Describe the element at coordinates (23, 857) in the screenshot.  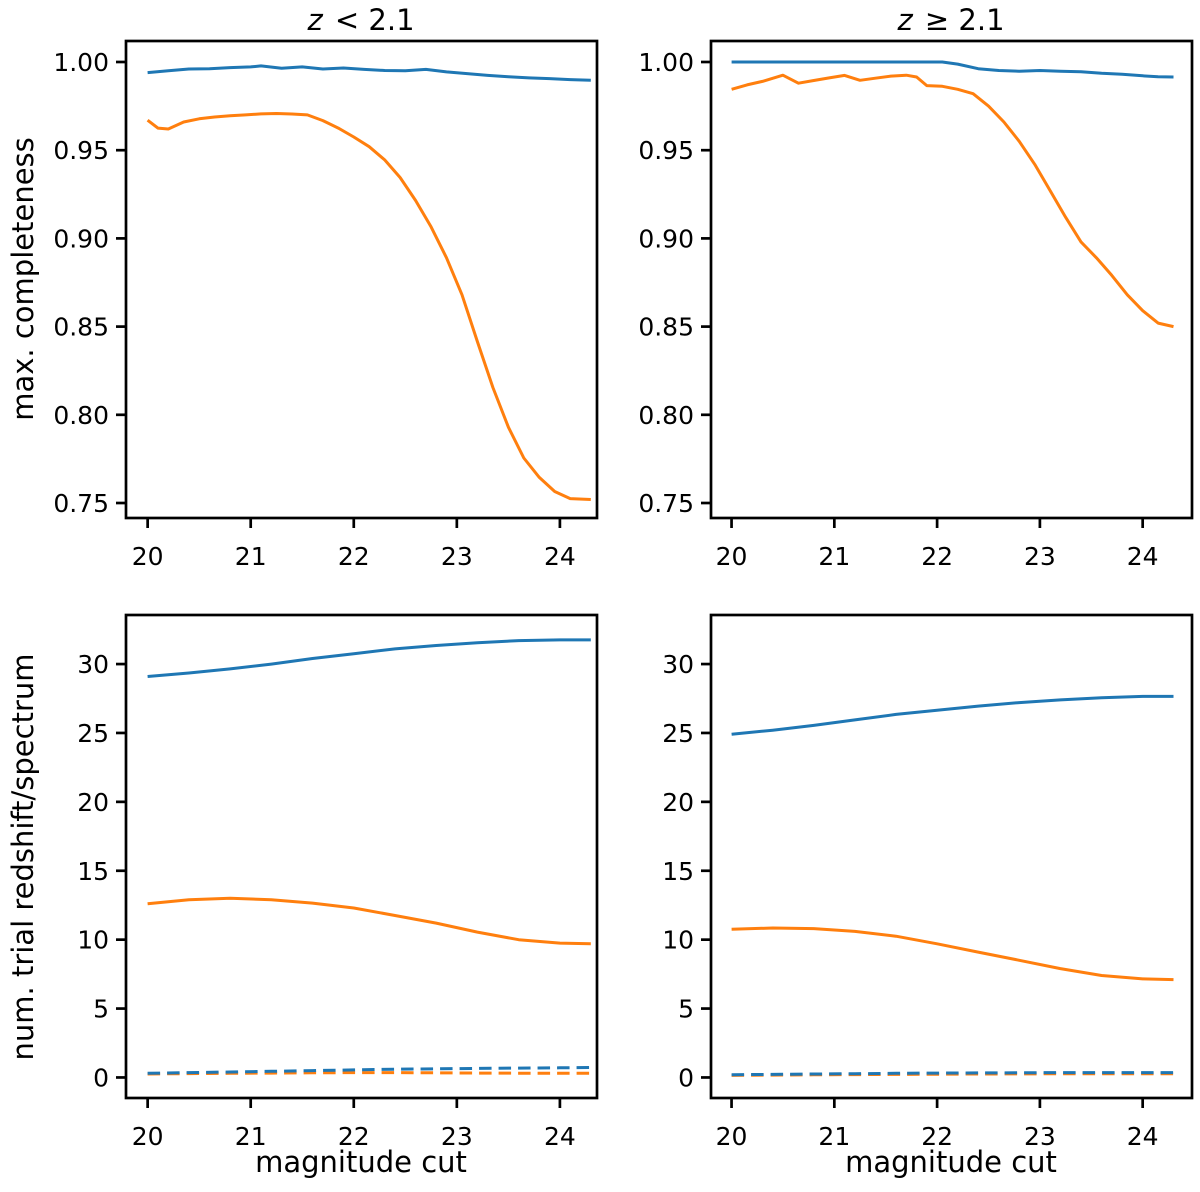
I see `y-axis-label-bottom-row: num. trial redshift/spectrum` at that location.